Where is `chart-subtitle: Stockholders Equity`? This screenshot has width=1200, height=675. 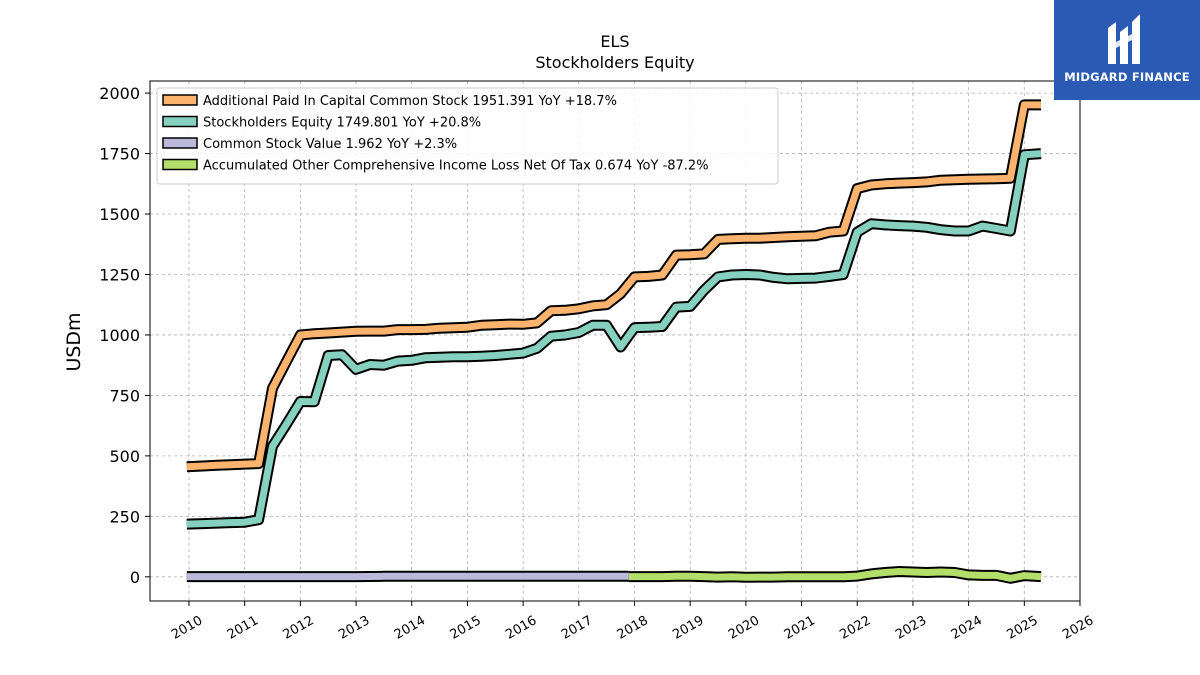
chart-subtitle: Stockholders Equity is located at coordinates (614, 62).